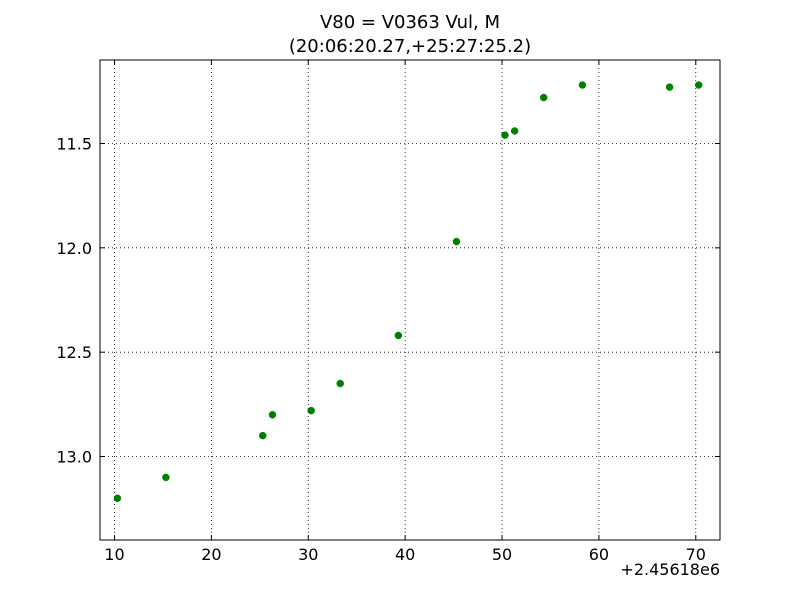 This screenshot has height=604, width=800. What do you see at coordinates (599, 554) in the screenshot?
I see `x-tick-label: 60` at bounding box center [599, 554].